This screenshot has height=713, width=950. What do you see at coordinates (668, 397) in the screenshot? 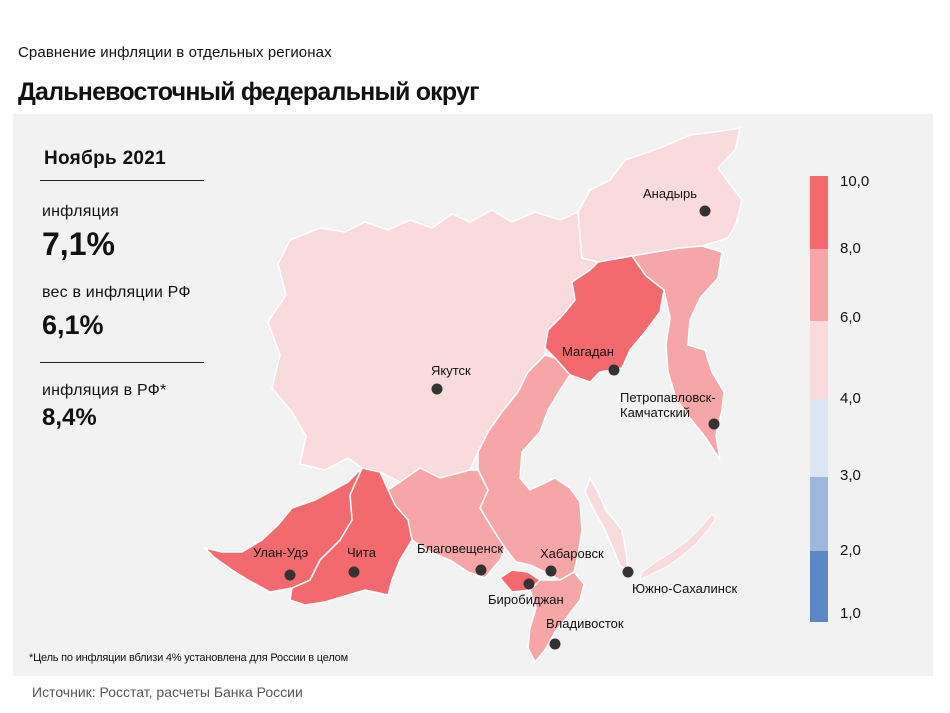
I see `city-label-petropavlovsk: Петропавловск-` at bounding box center [668, 397].